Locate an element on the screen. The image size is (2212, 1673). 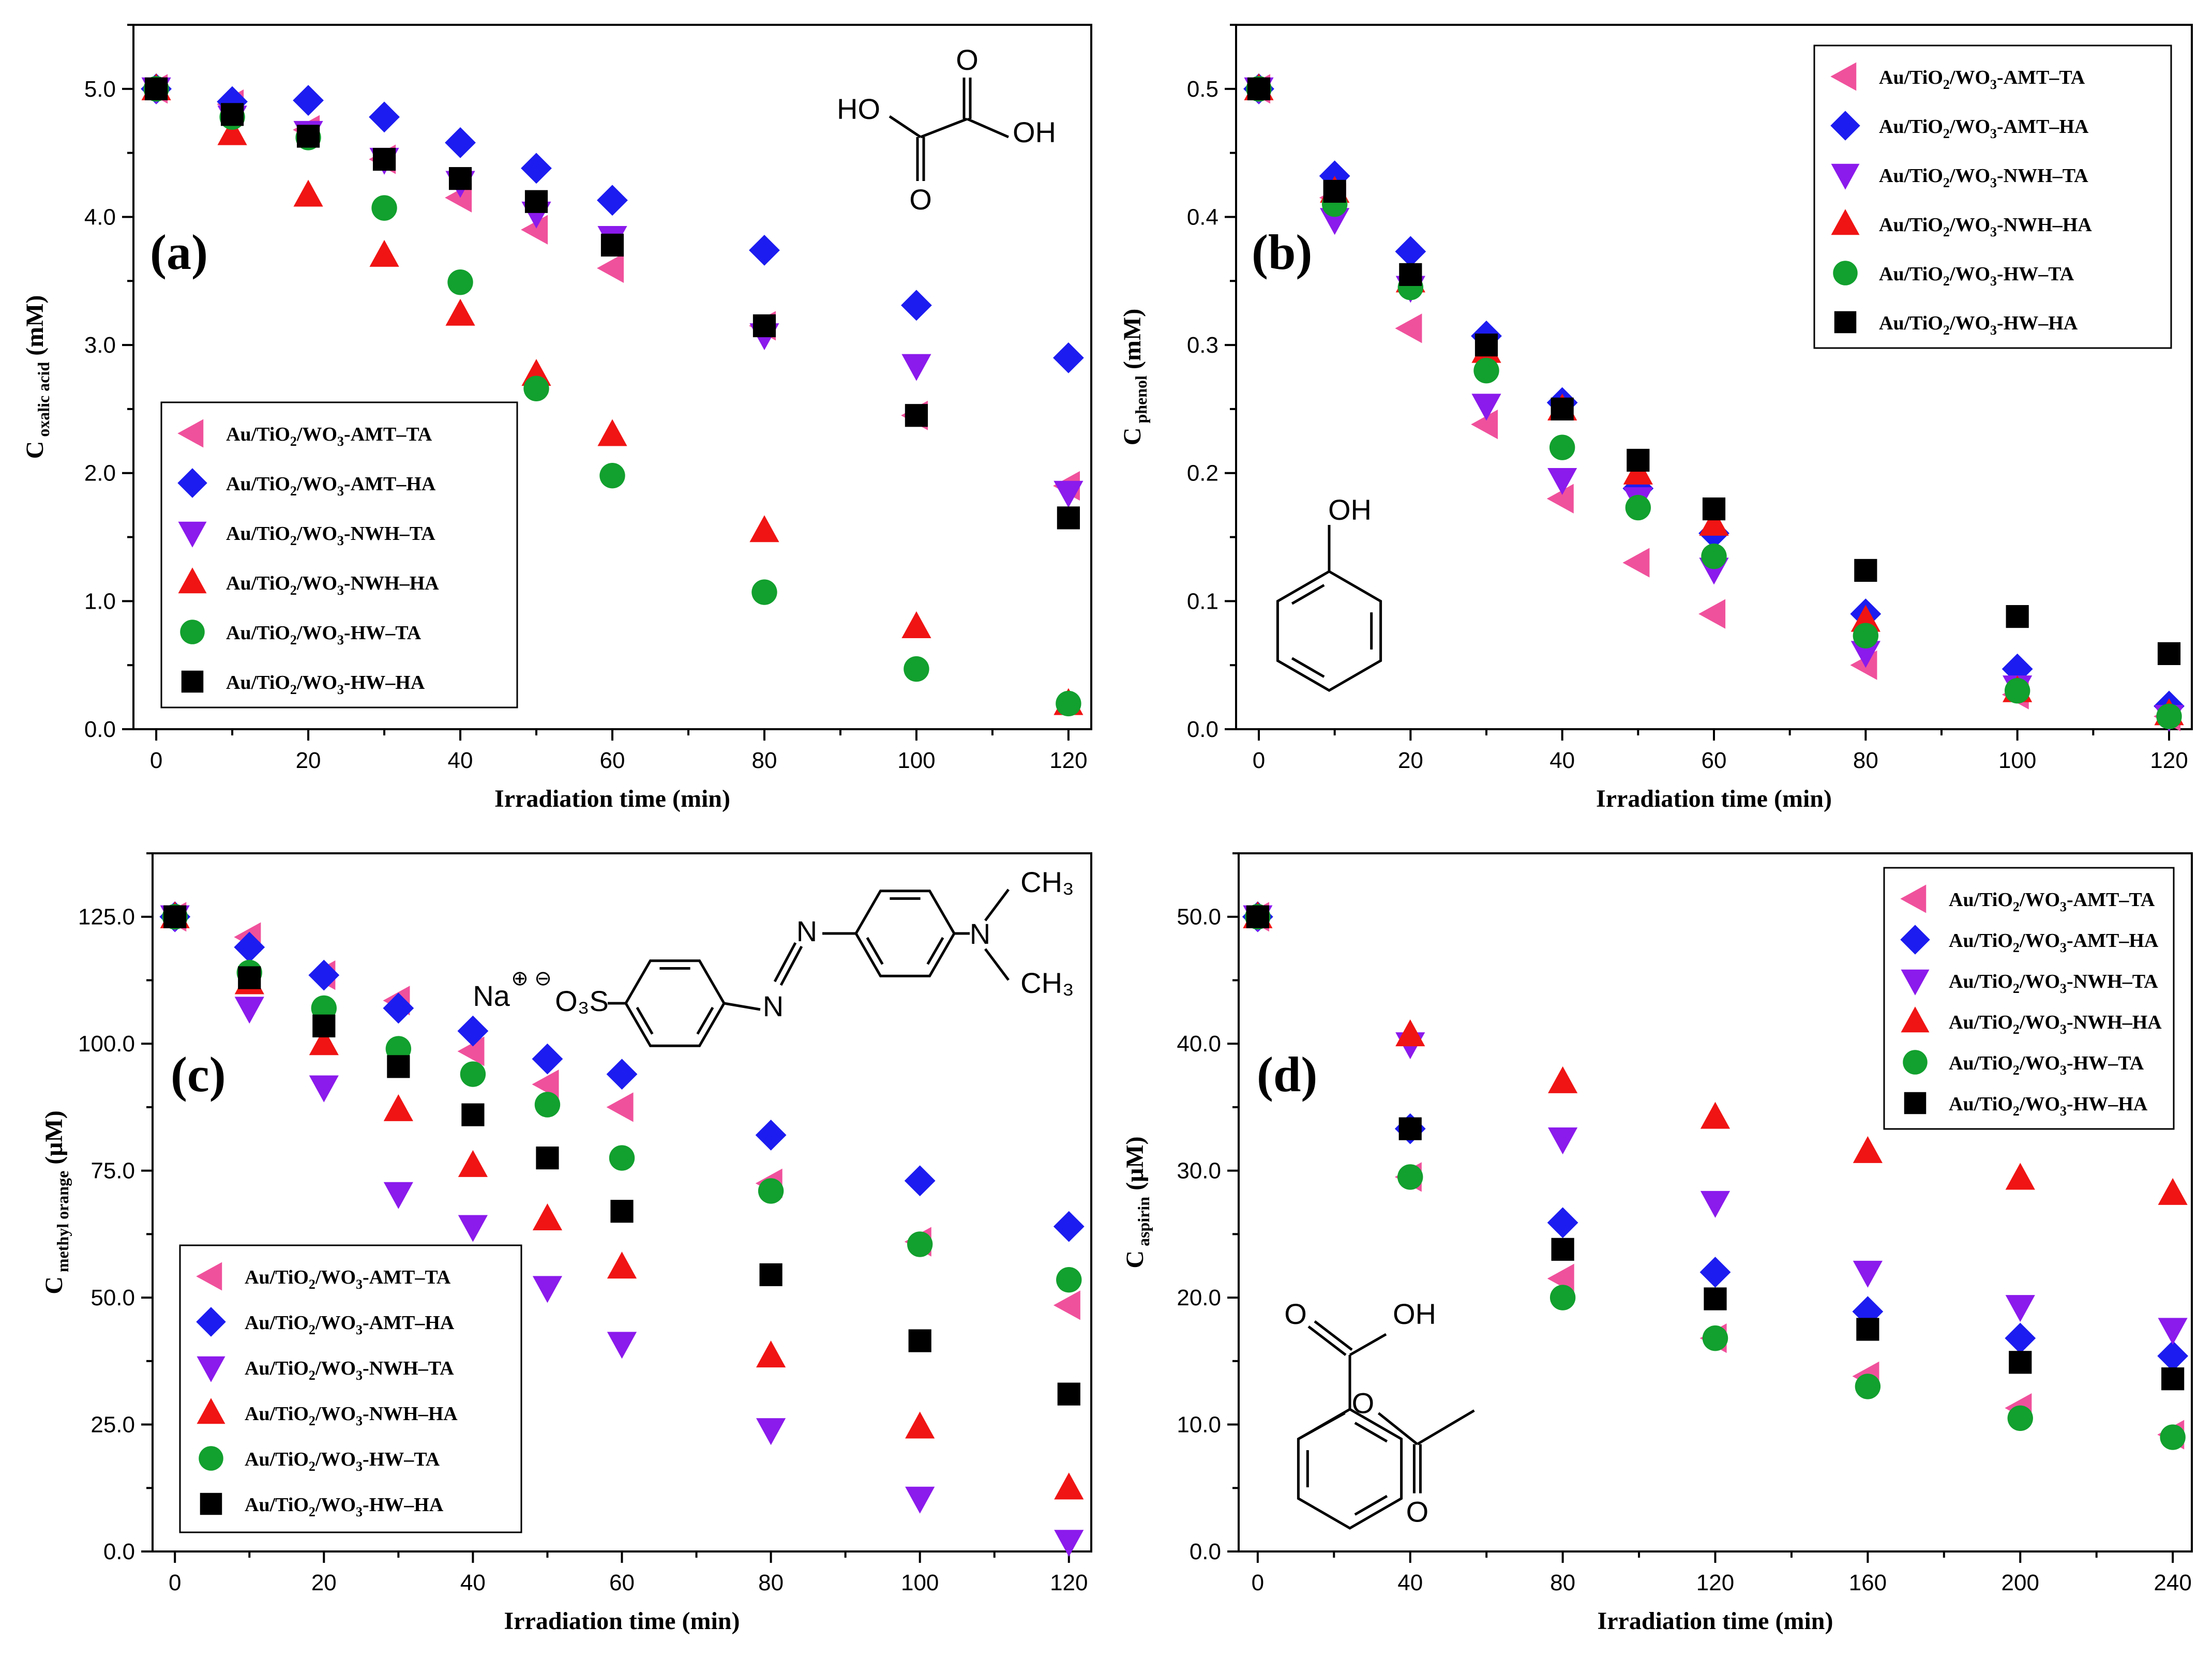
y-tick-label: 0.1 is located at coordinates (1203, 601).